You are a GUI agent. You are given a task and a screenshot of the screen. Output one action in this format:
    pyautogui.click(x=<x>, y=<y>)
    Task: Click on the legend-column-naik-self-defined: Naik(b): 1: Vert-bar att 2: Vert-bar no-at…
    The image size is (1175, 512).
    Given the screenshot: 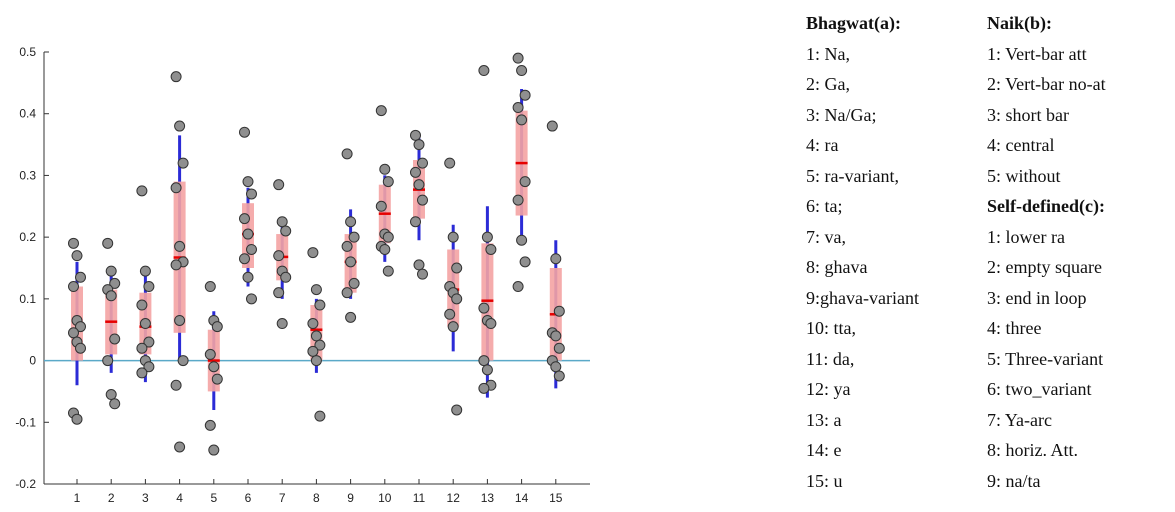 What is the action you would take?
    pyautogui.click(x=1046, y=252)
    